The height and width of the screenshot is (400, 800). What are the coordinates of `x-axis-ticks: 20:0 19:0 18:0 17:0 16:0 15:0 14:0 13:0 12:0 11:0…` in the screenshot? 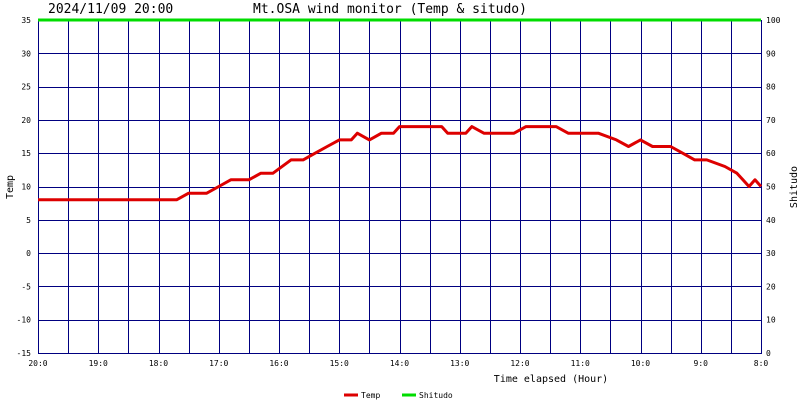 It's located at (398, 363).